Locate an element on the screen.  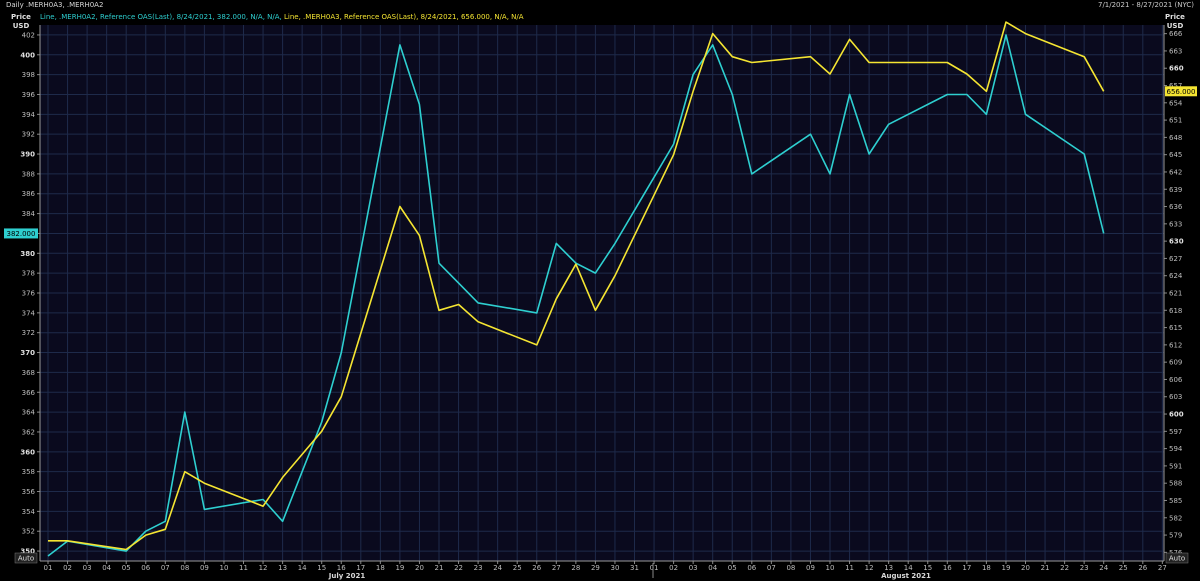
x-tick-label: 13 is located at coordinates (282, 568).